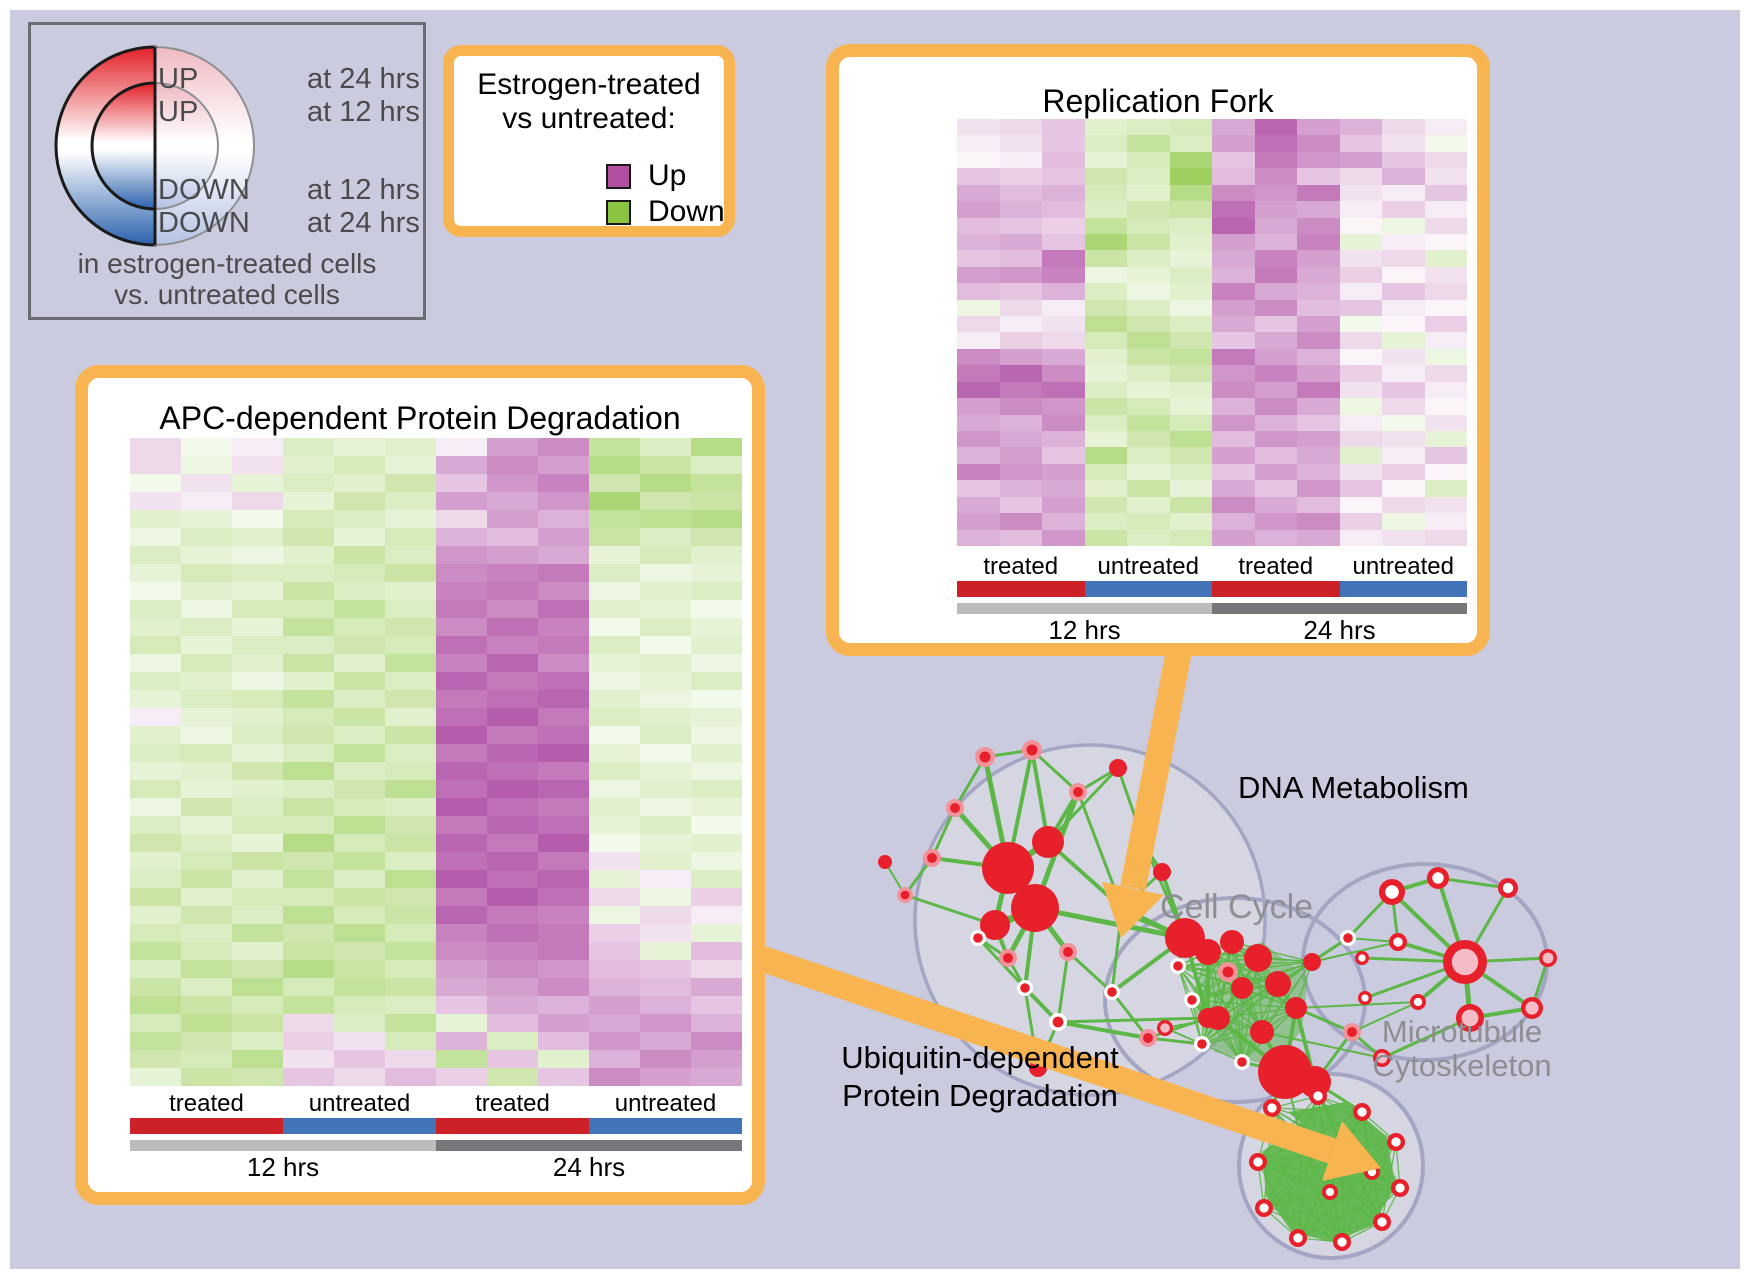 This screenshot has width=1750, height=1279. What do you see at coordinates (1212, 567) in the screenshot?
I see `replication-fork-group-labels: treated untreated treated untreated` at bounding box center [1212, 567].